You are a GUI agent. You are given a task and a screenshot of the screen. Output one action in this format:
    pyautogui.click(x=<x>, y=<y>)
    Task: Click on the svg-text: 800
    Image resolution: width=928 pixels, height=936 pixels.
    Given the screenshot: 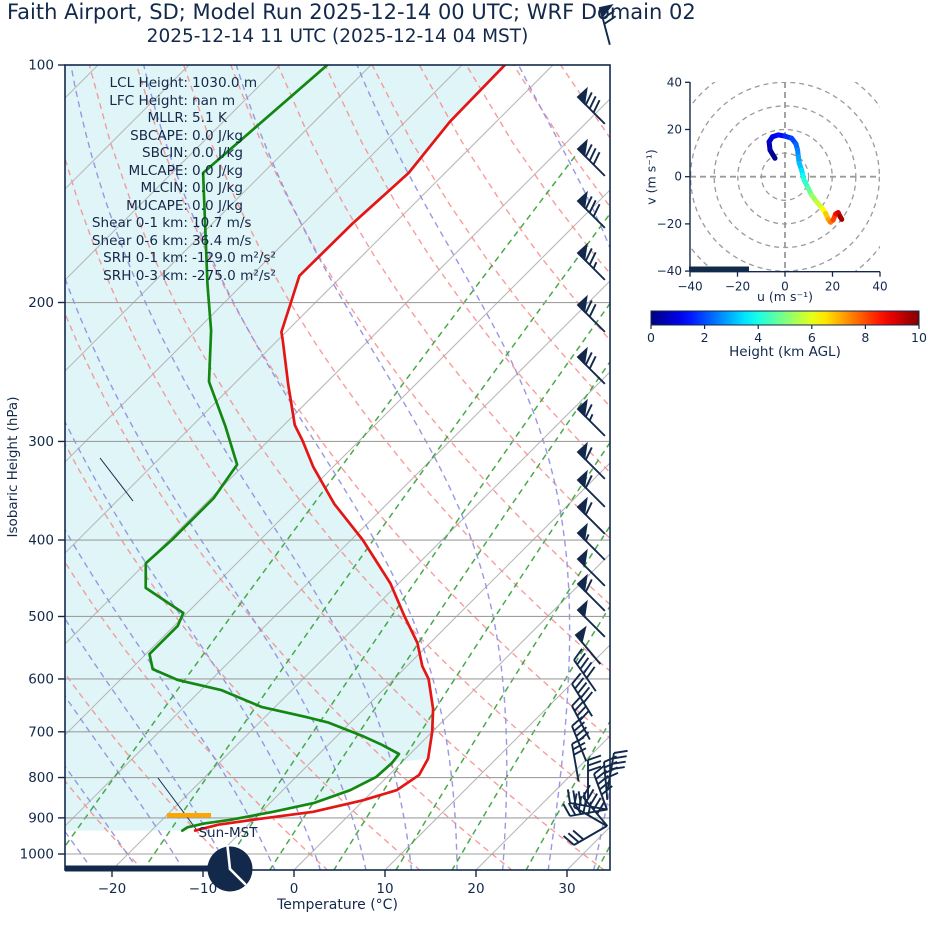 What is the action you would take?
    pyautogui.click(x=41, y=778)
    